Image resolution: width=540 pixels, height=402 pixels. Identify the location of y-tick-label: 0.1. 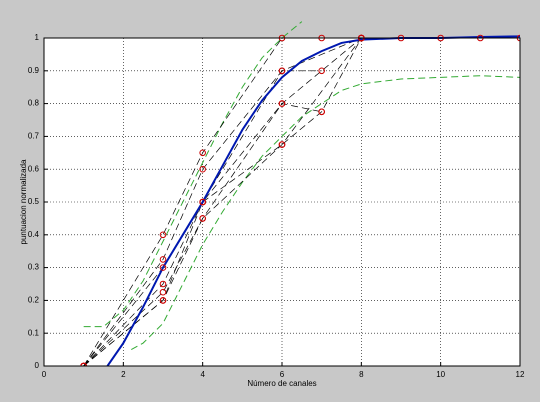
(34, 332).